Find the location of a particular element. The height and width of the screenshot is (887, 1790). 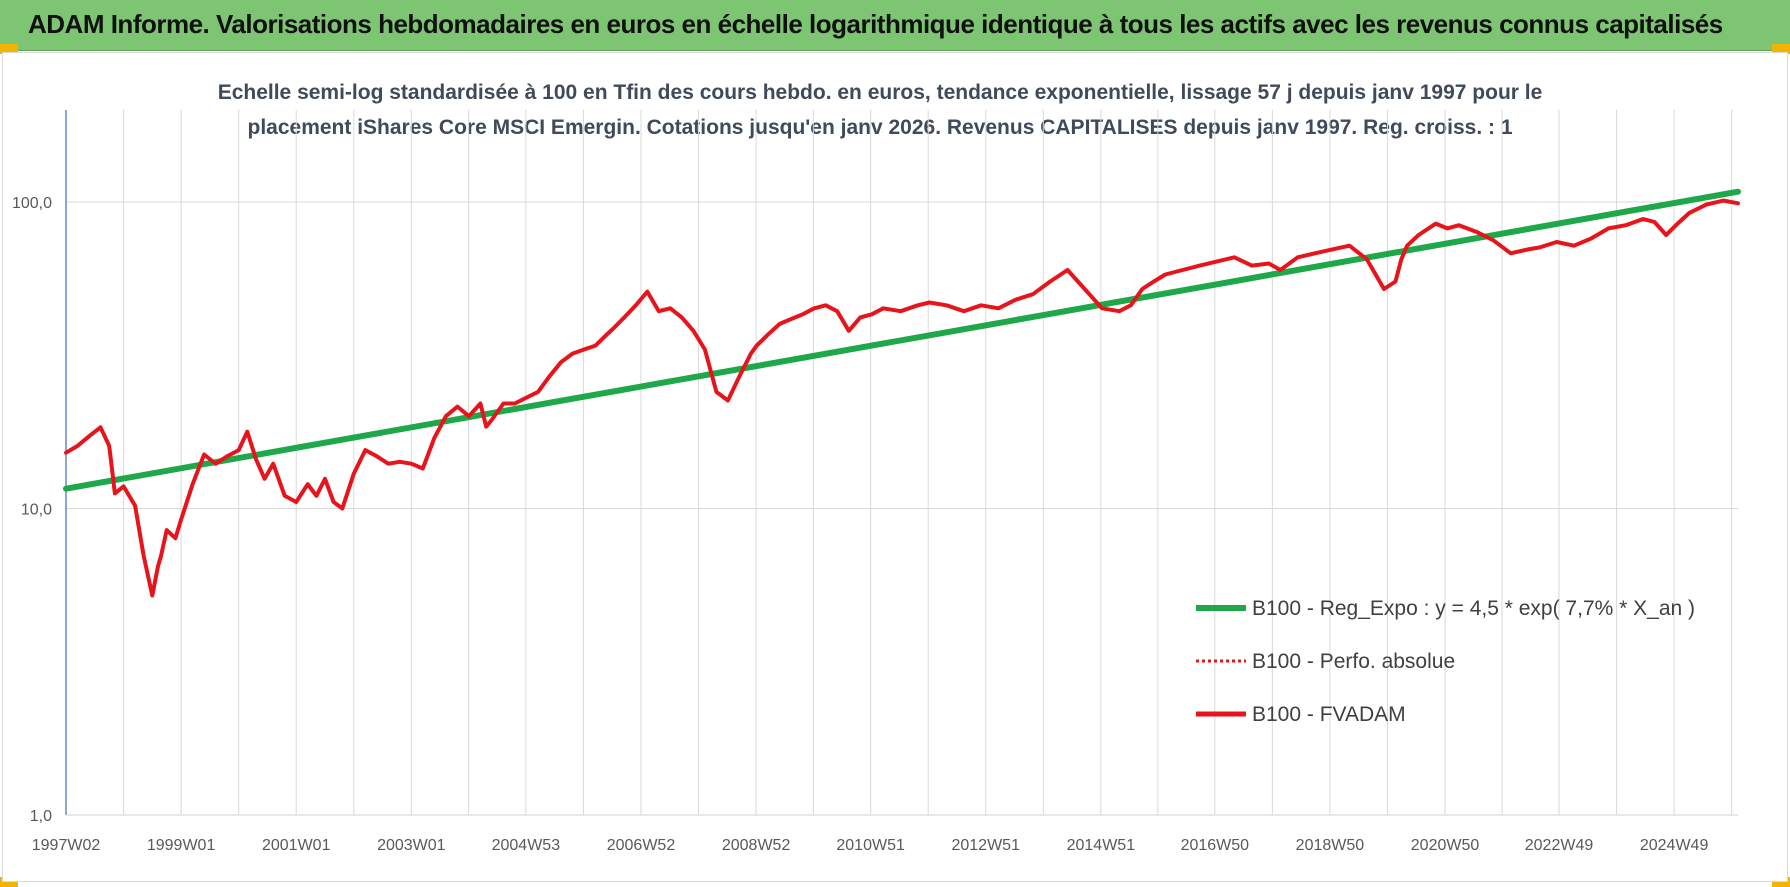

x-tick-label: 2012W51 is located at coordinates (985, 845).